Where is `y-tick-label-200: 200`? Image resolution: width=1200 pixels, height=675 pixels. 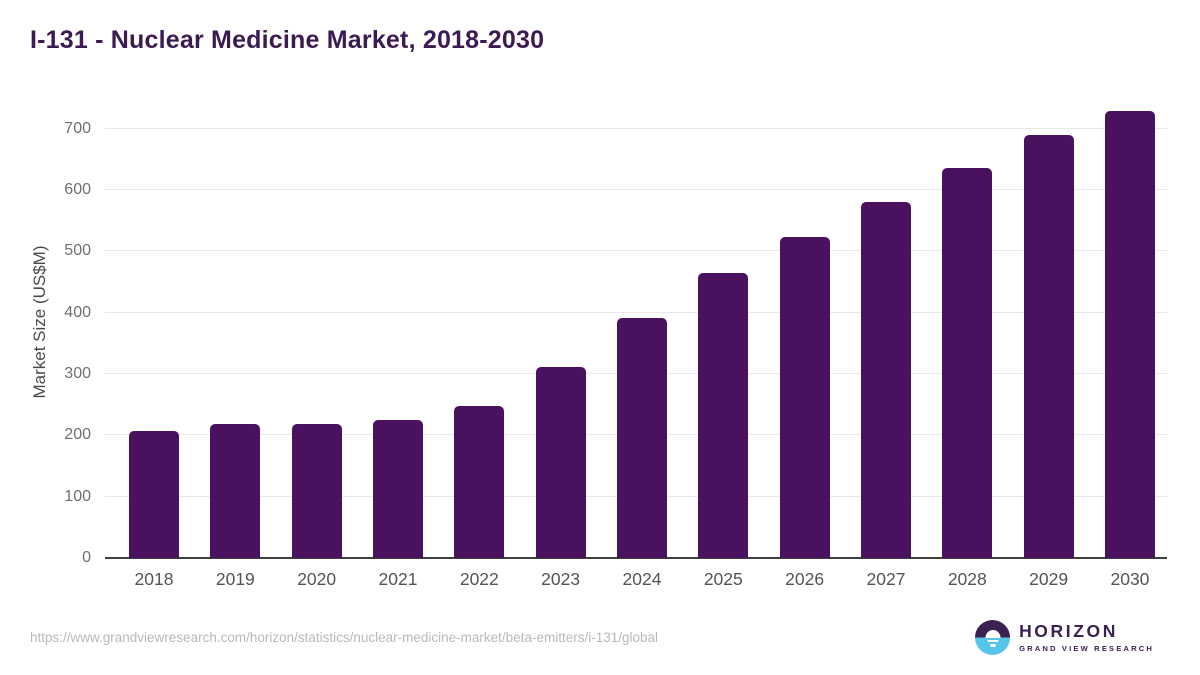 y-tick-label-200: 200 is located at coordinates (77, 435).